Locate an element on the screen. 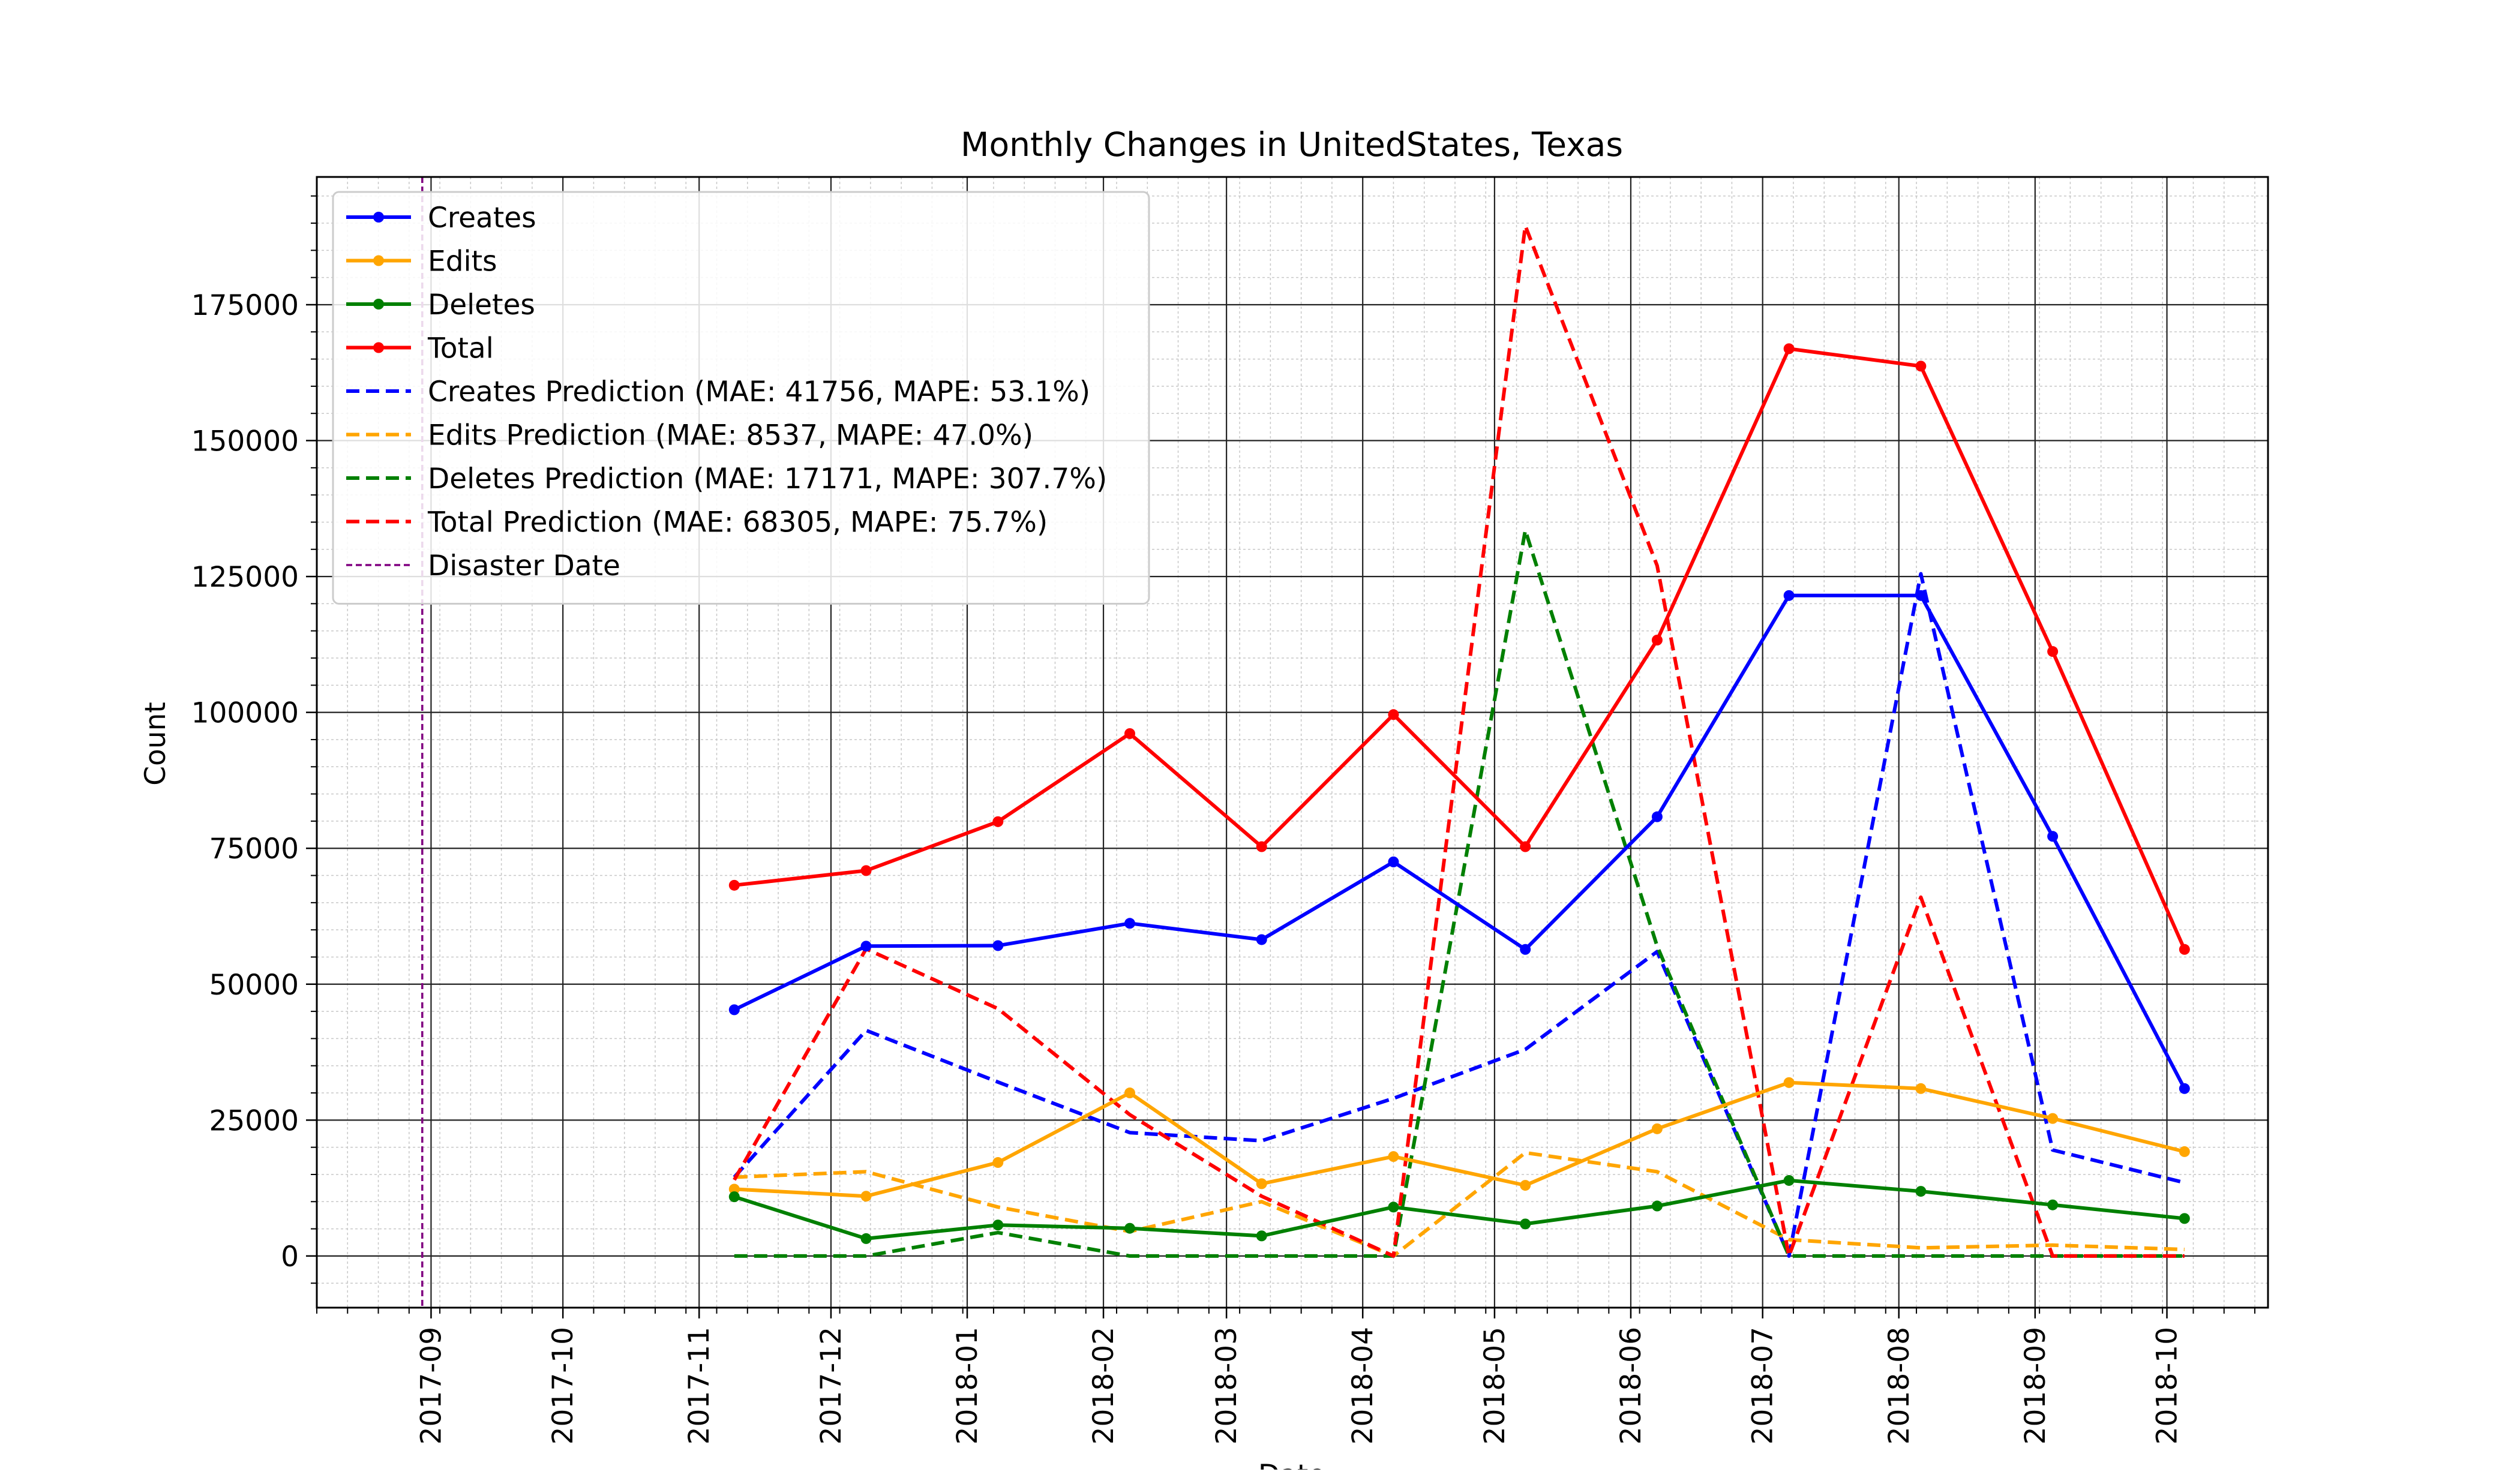 The width and height of the screenshot is (2520, 1472). series-line-edits is located at coordinates (1459, 1139).